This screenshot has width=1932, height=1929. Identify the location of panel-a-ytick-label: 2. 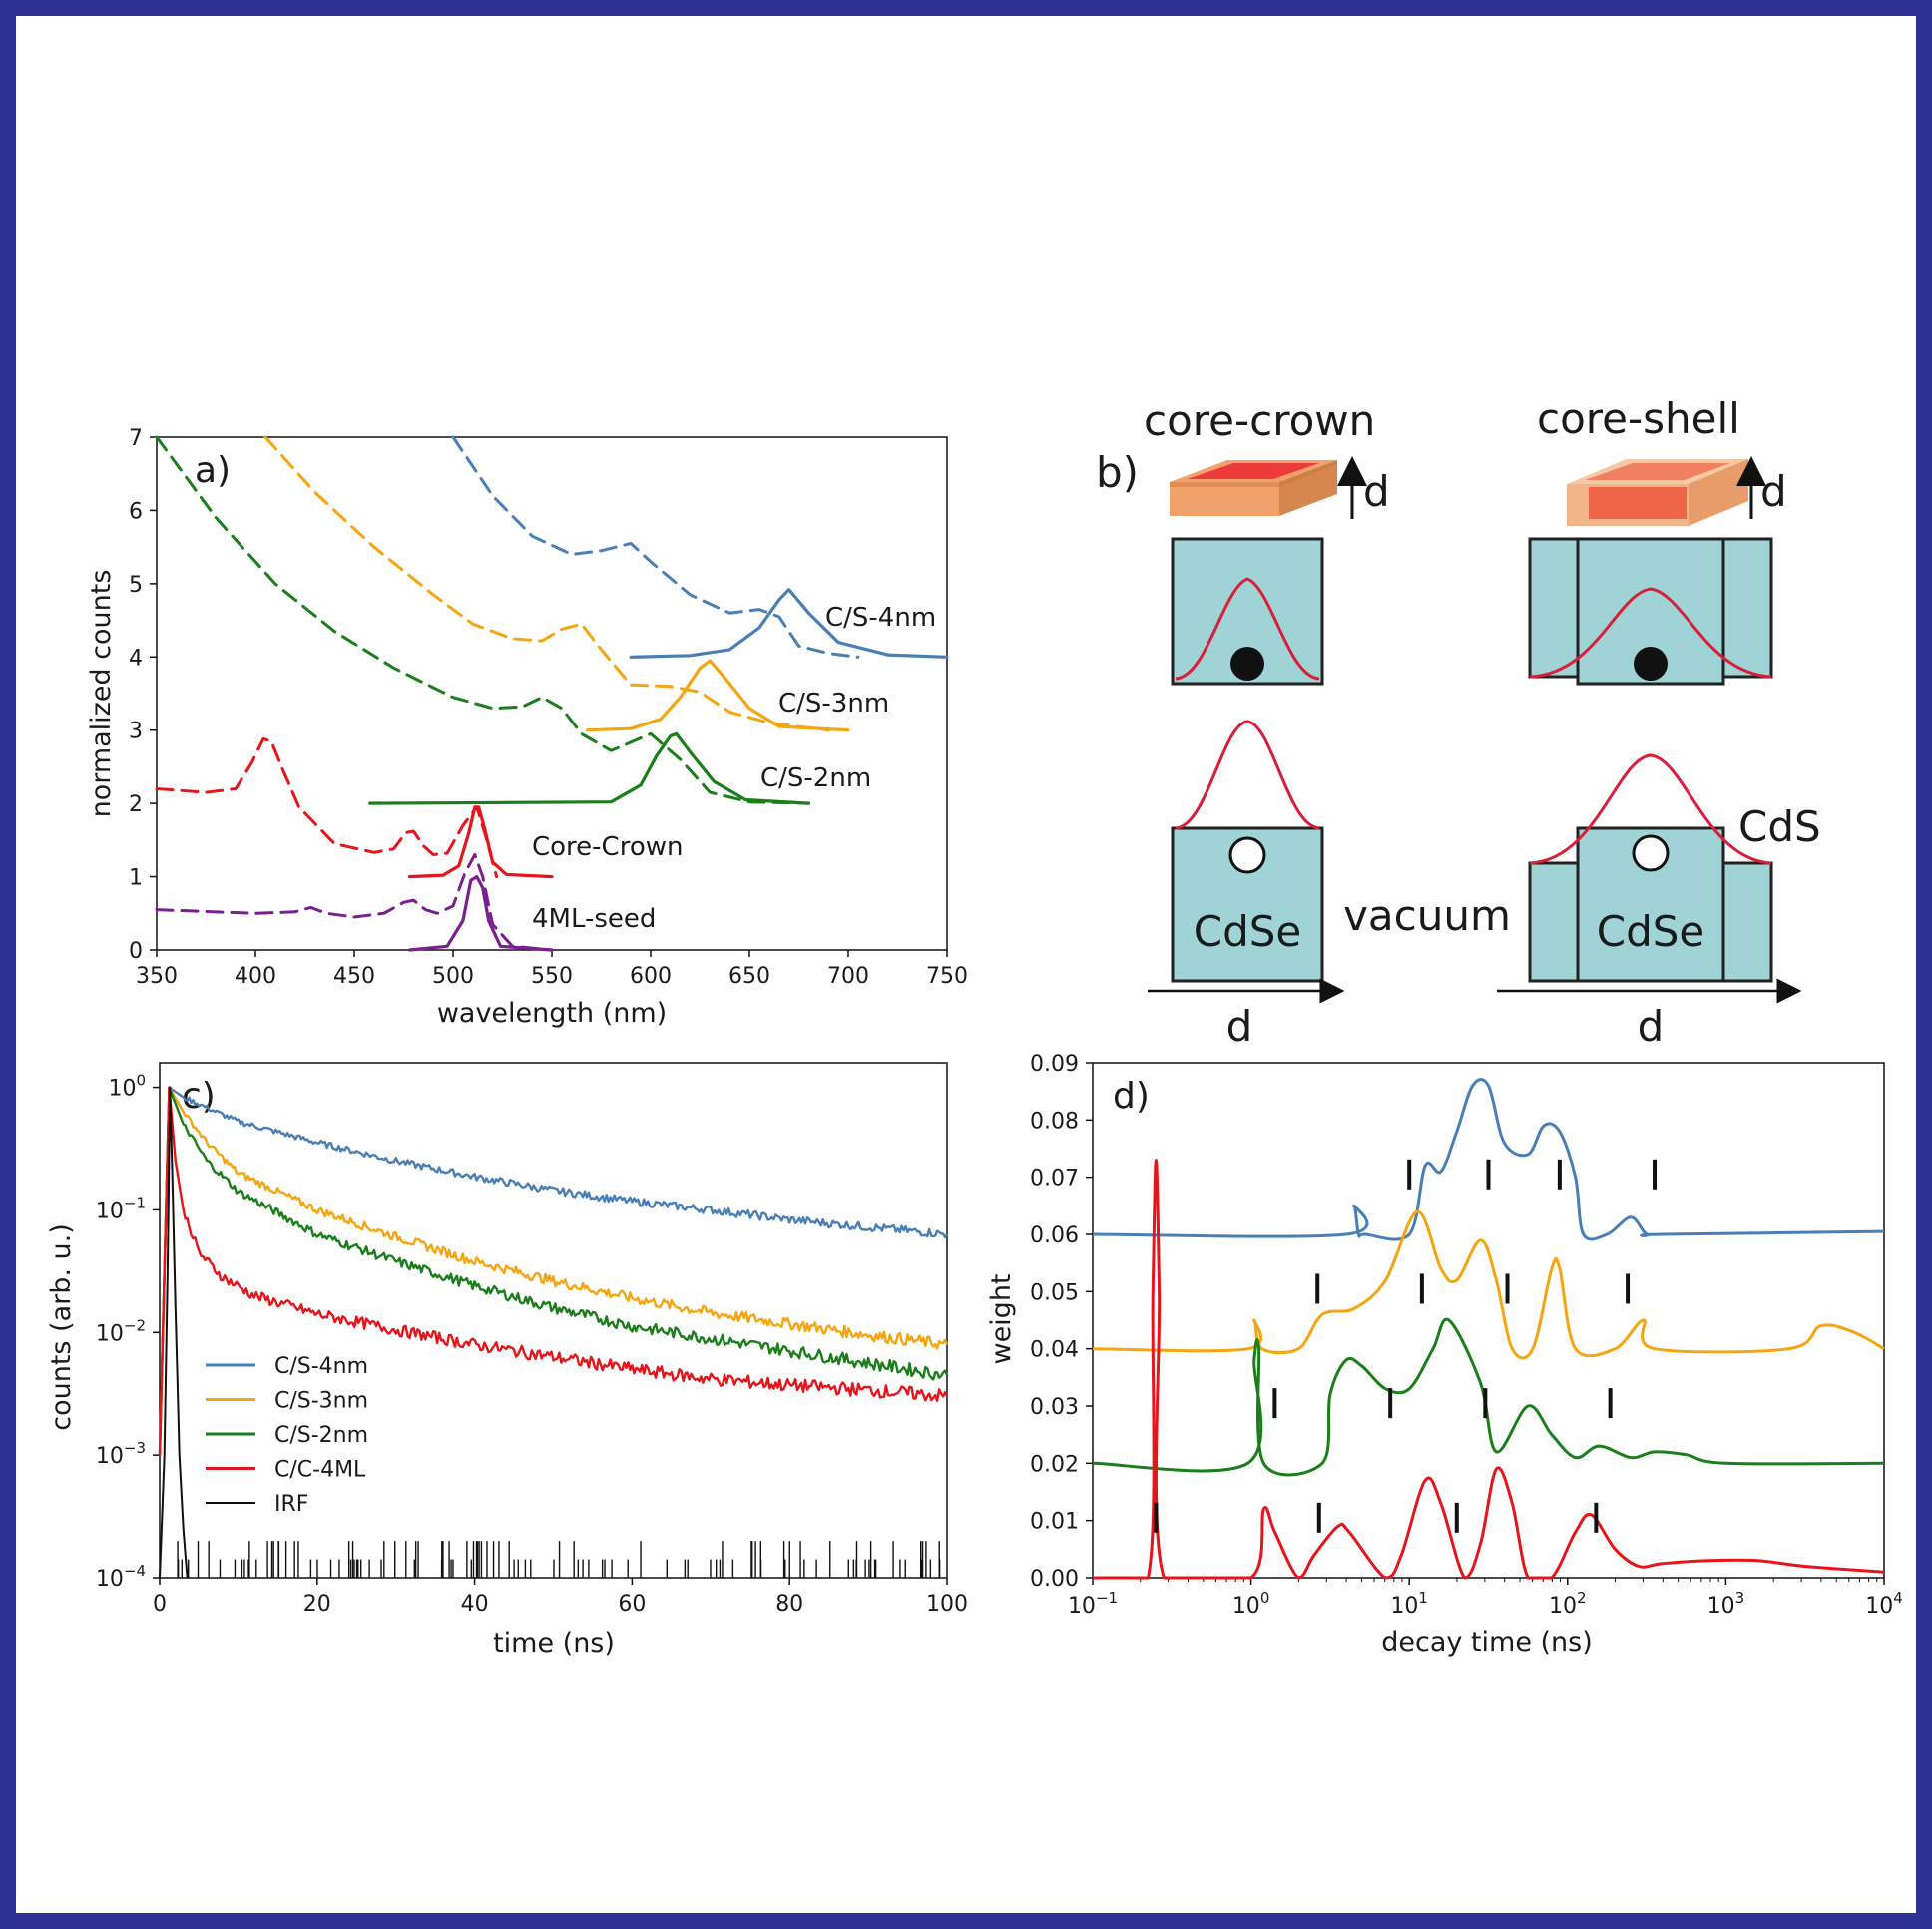
(136, 804).